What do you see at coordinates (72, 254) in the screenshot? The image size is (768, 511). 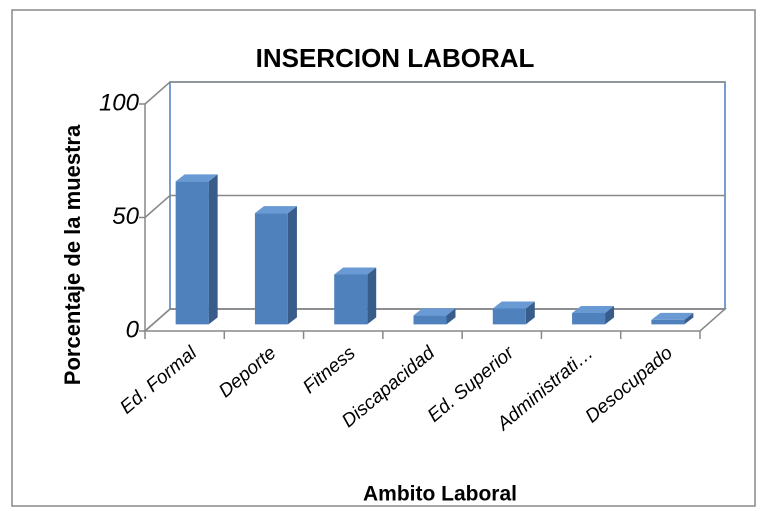 I see `y-axis-title: Porcentaje de la muestra` at bounding box center [72, 254].